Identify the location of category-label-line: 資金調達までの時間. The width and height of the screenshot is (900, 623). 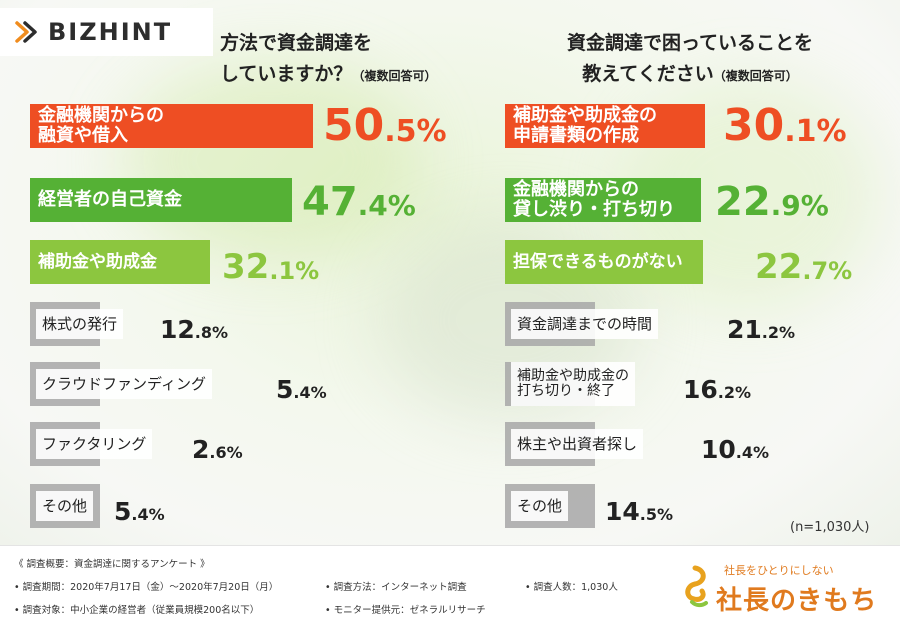
(585, 323).